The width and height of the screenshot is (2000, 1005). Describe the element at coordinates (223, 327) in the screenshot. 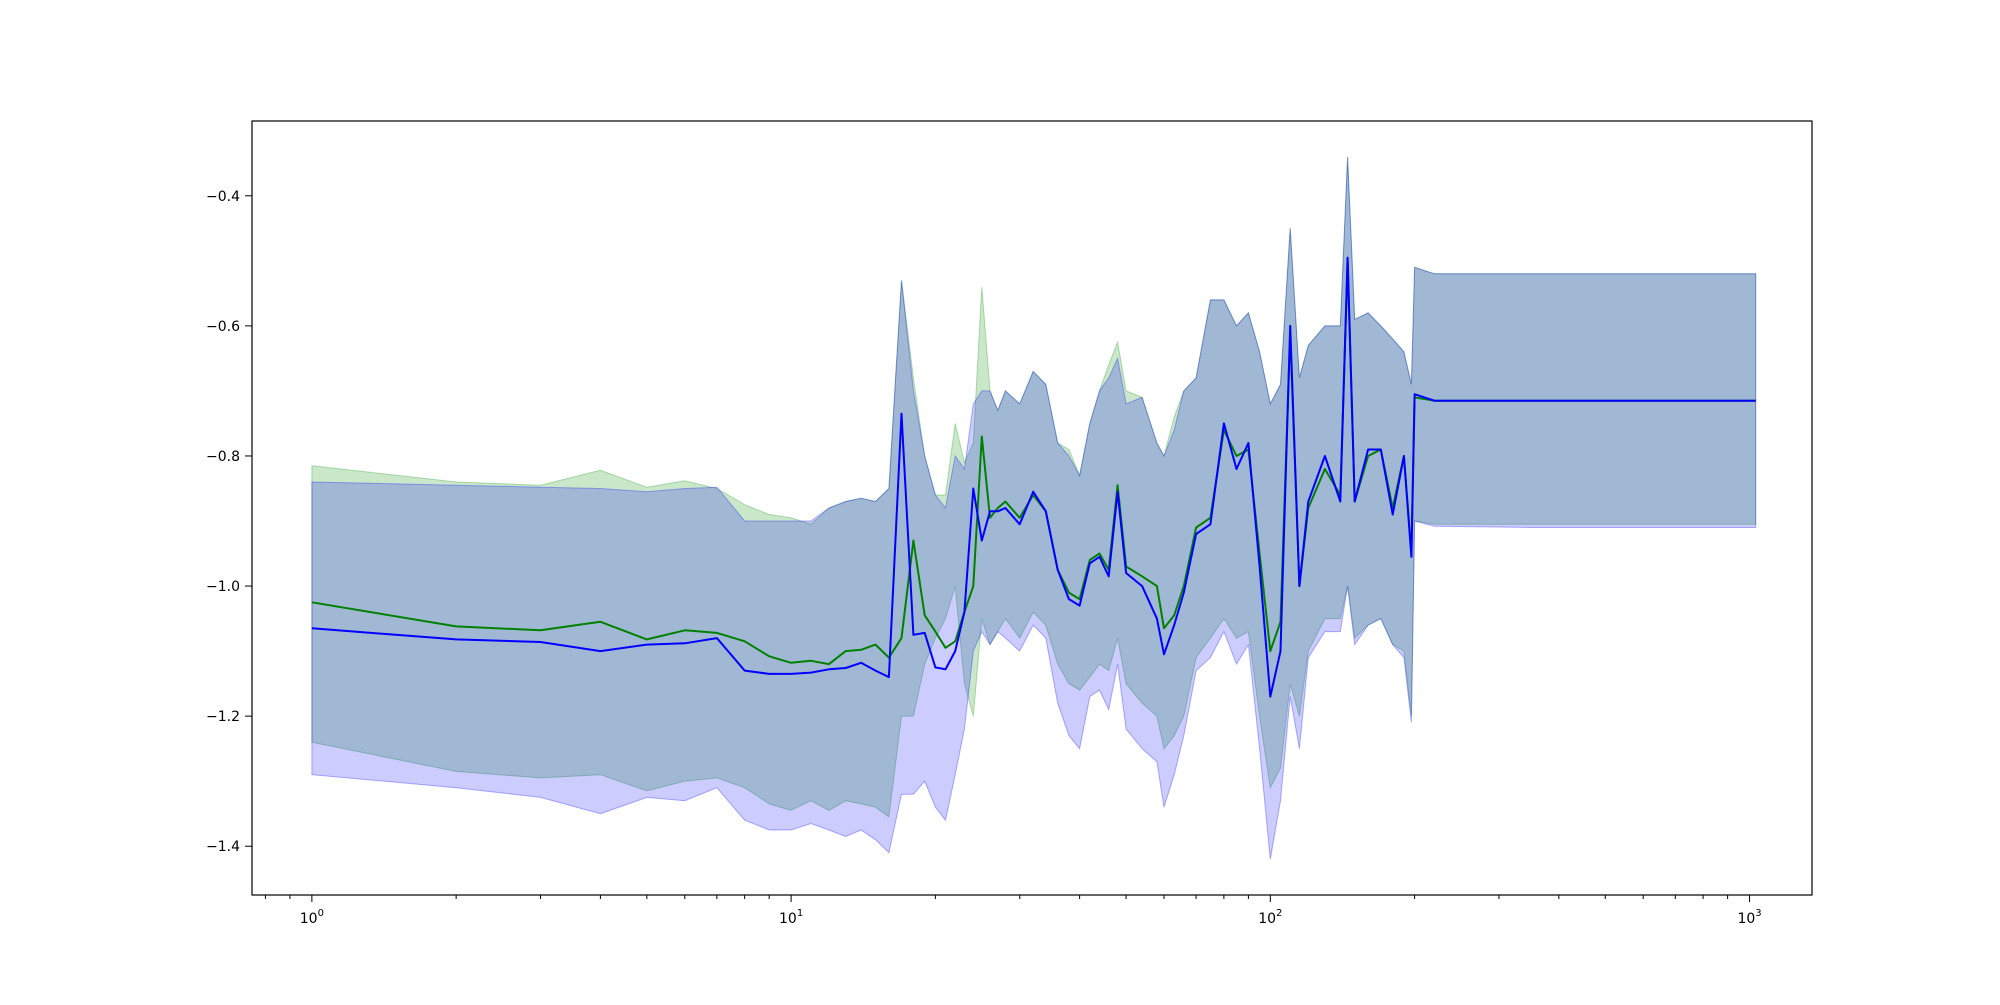

I see `y-tick-label: −0.6` at that location.